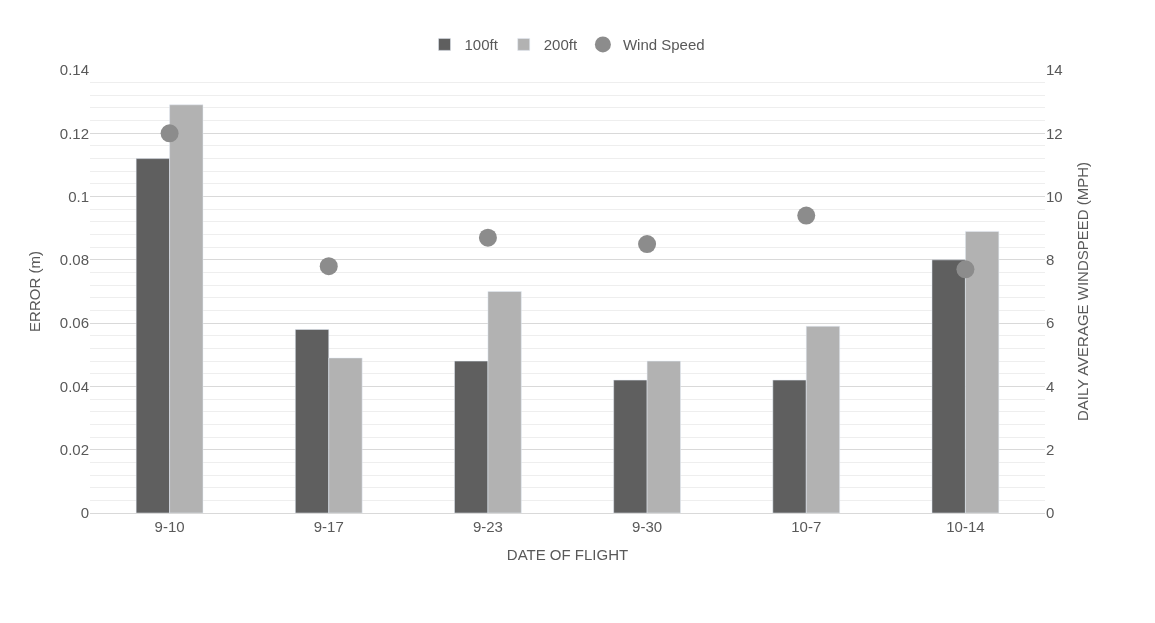 This screenshot has width=1155, height=623. I want to click on legend-label: 200ft, so click(560, 45).